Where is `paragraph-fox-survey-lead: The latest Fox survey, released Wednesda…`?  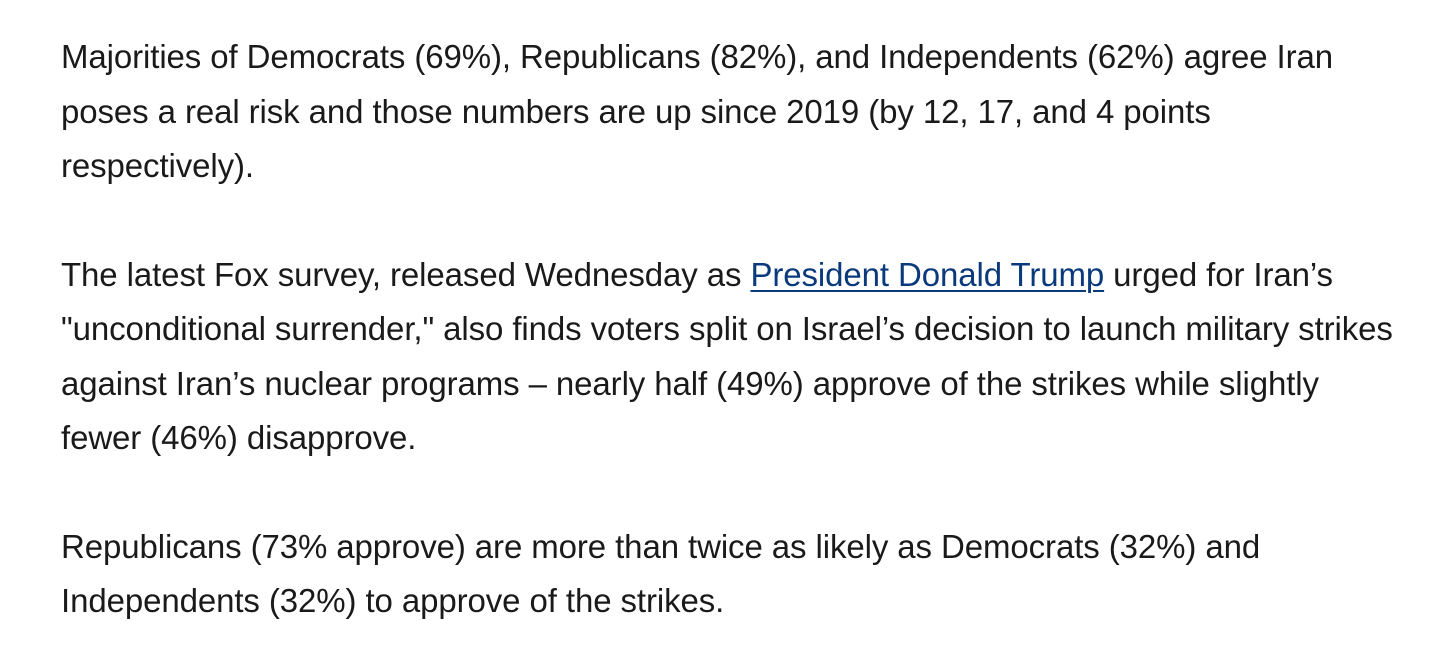 paragraph-fox-survey-lead: The latest Fox survey, released Wednesda… is located at coordinates (406, 274).